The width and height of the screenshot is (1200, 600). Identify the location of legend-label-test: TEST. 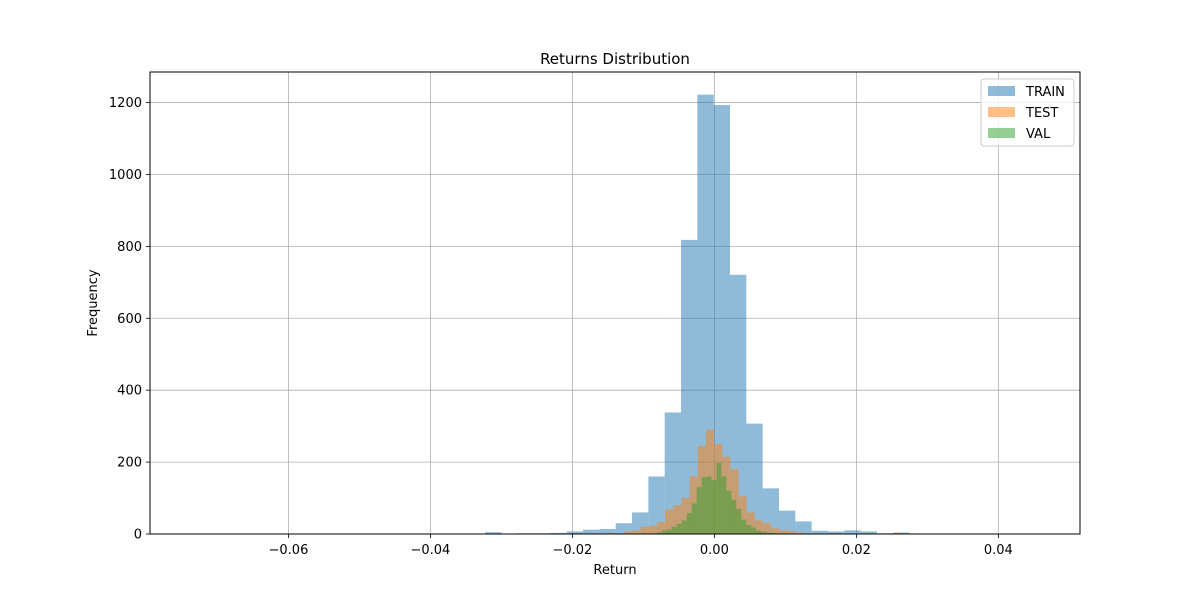
(1041, 113).